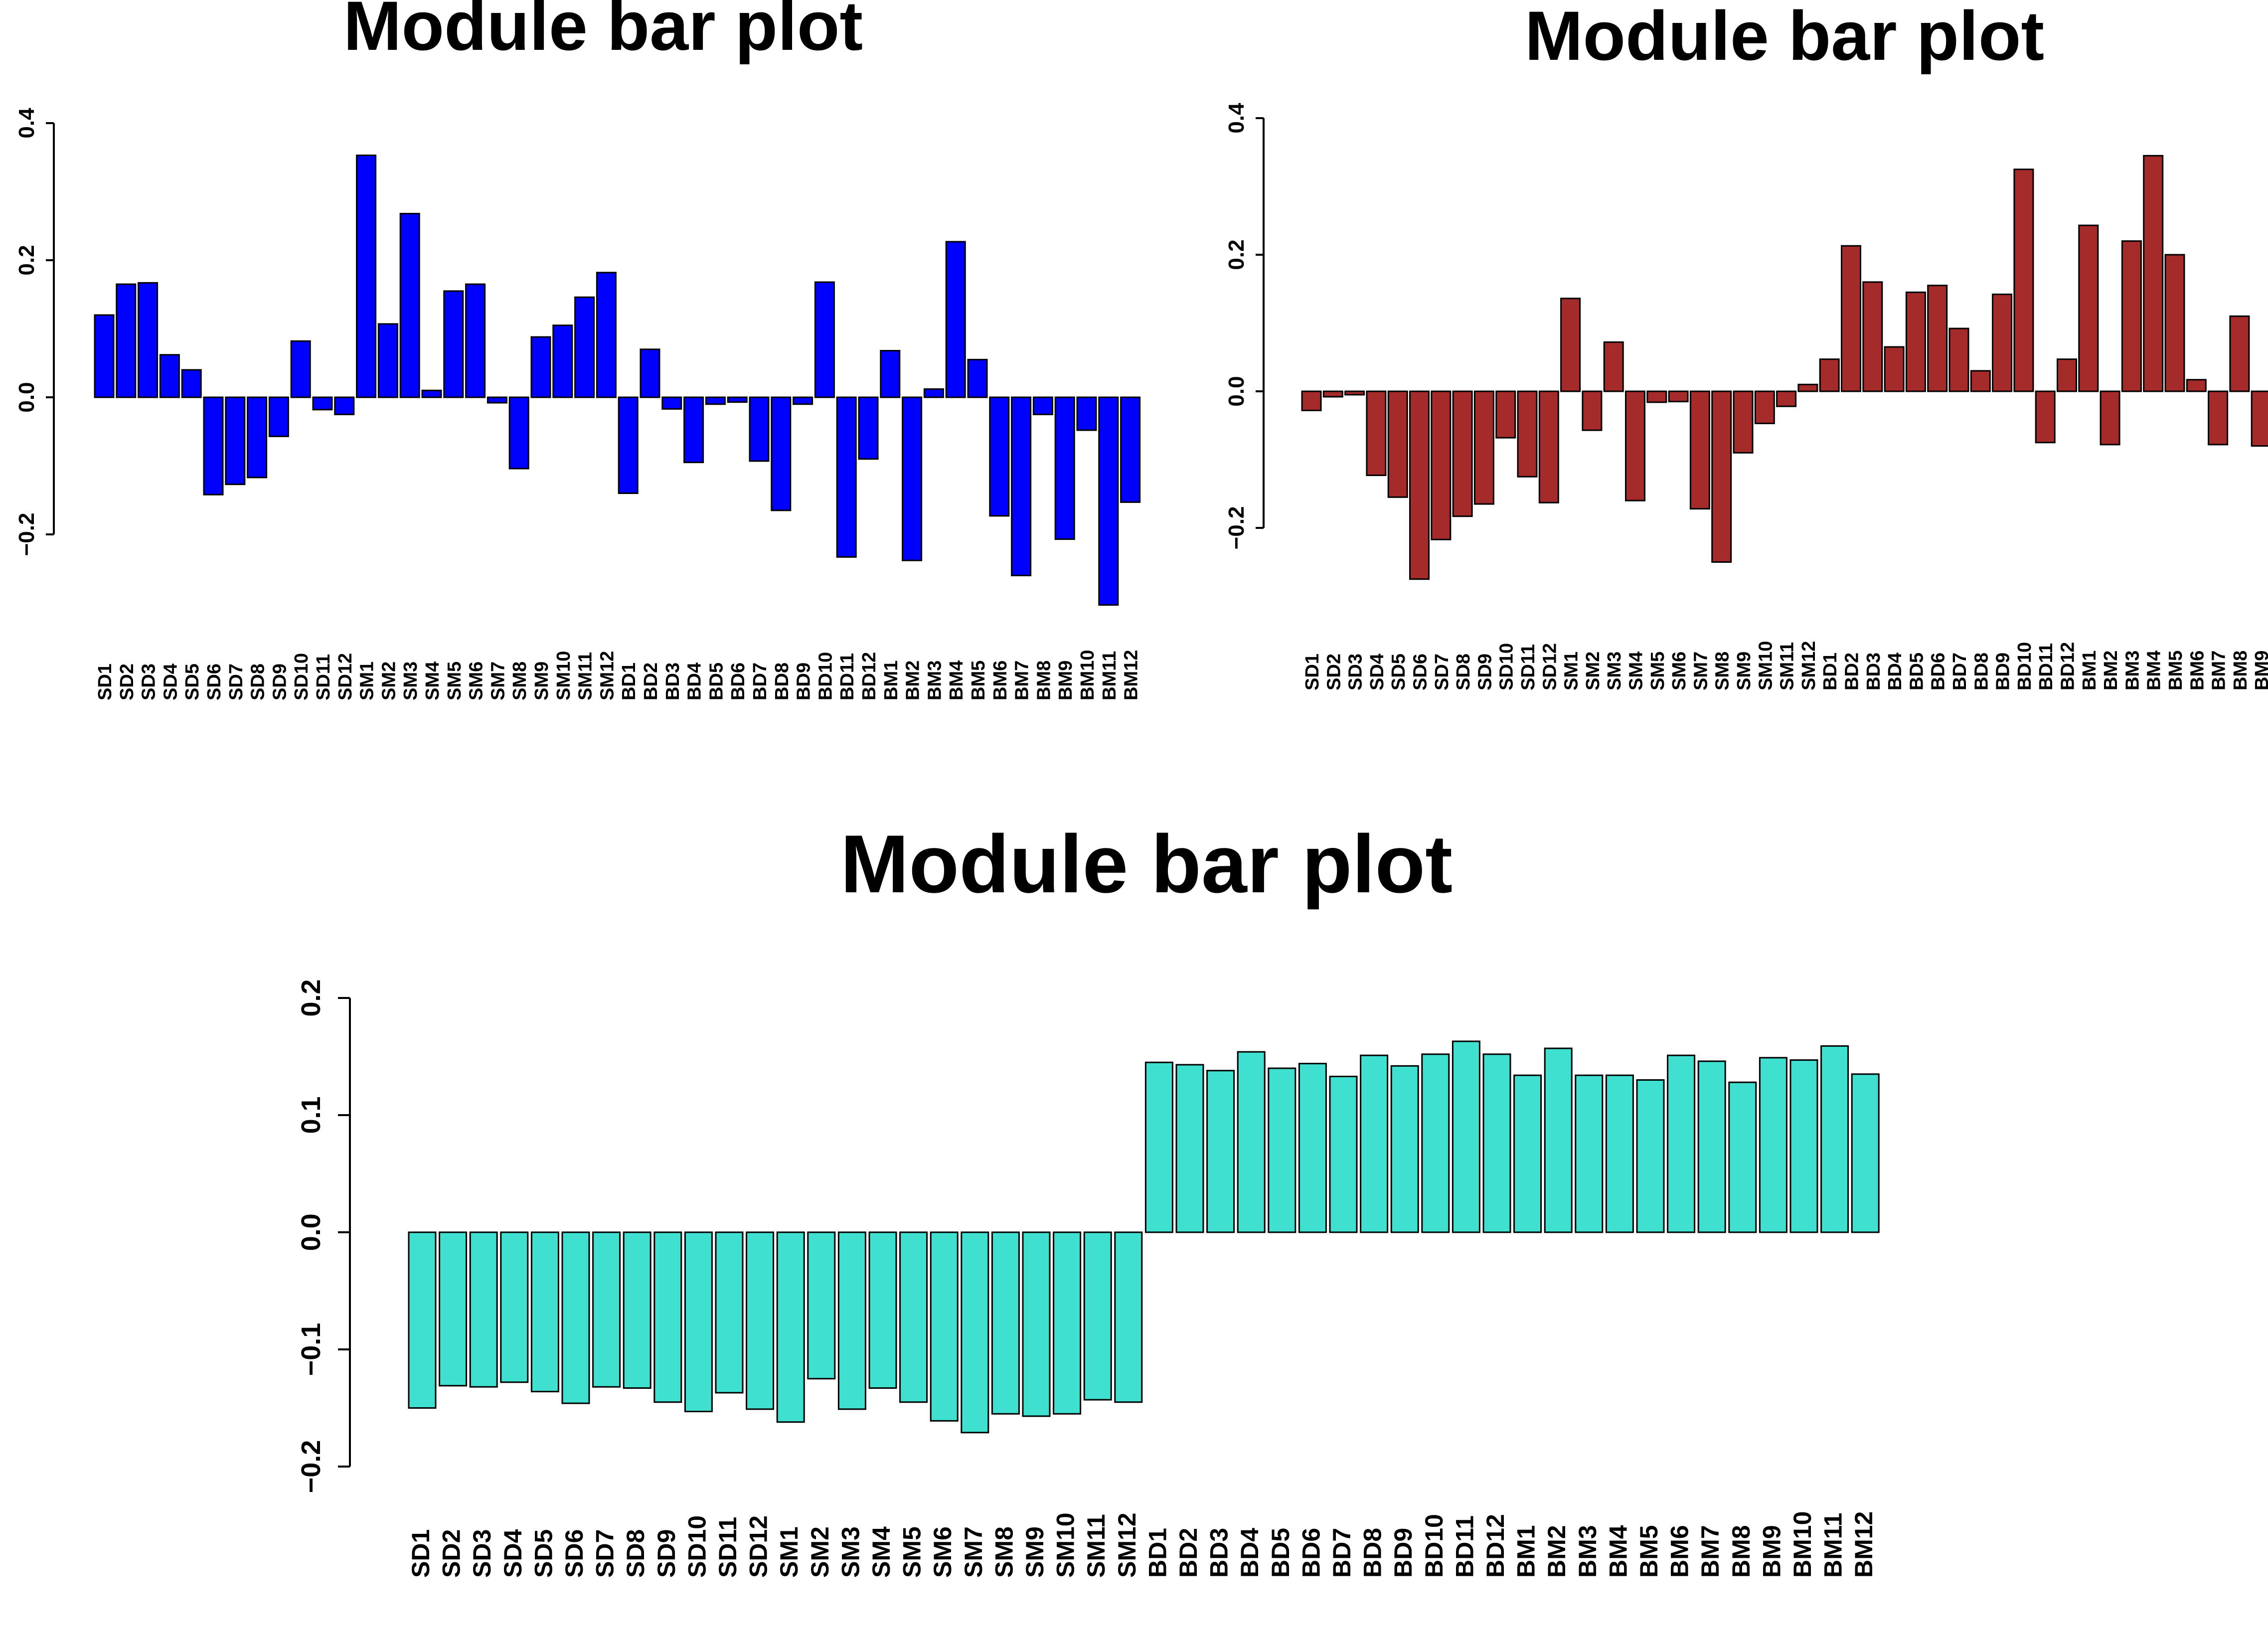  I want to click on x-tick-label: BM5, so click(1649, 1552).